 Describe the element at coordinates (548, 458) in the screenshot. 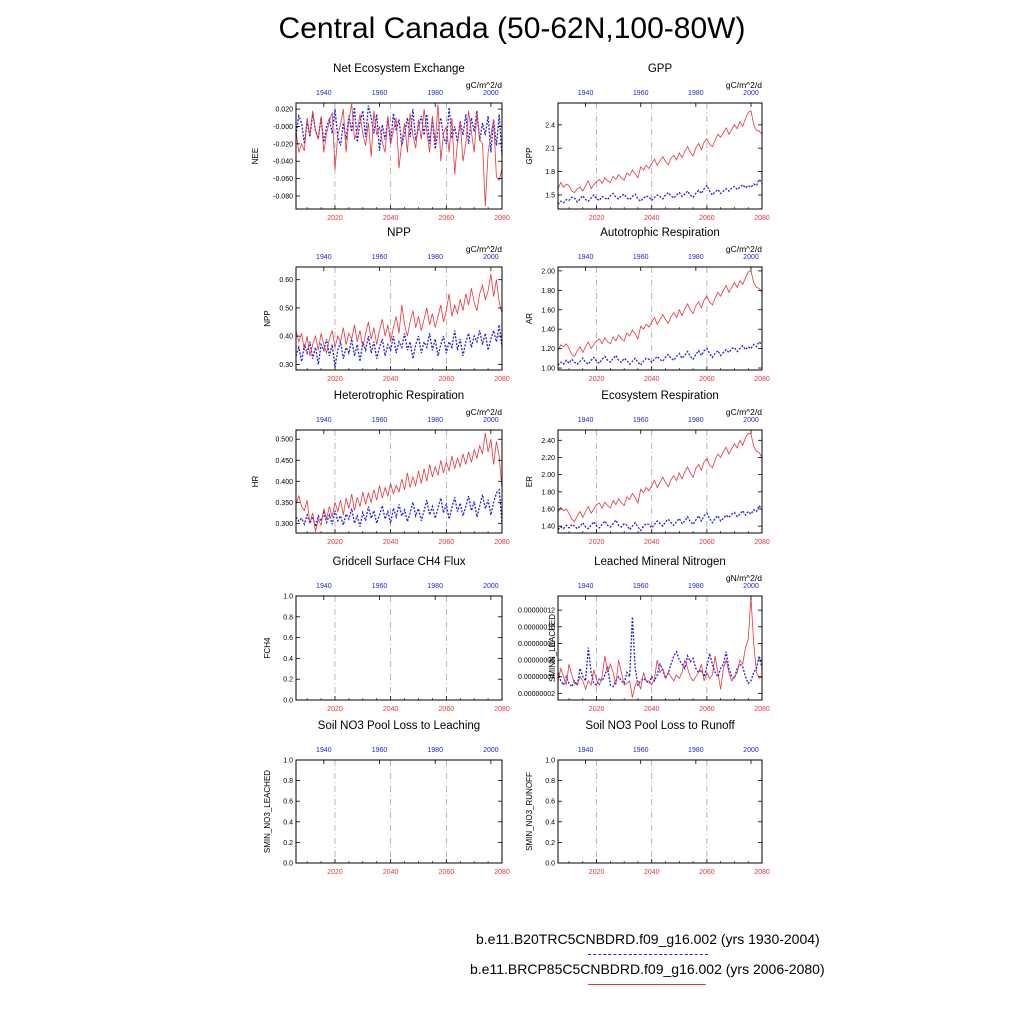

I see `y-tick-label: 2.20` at that location.